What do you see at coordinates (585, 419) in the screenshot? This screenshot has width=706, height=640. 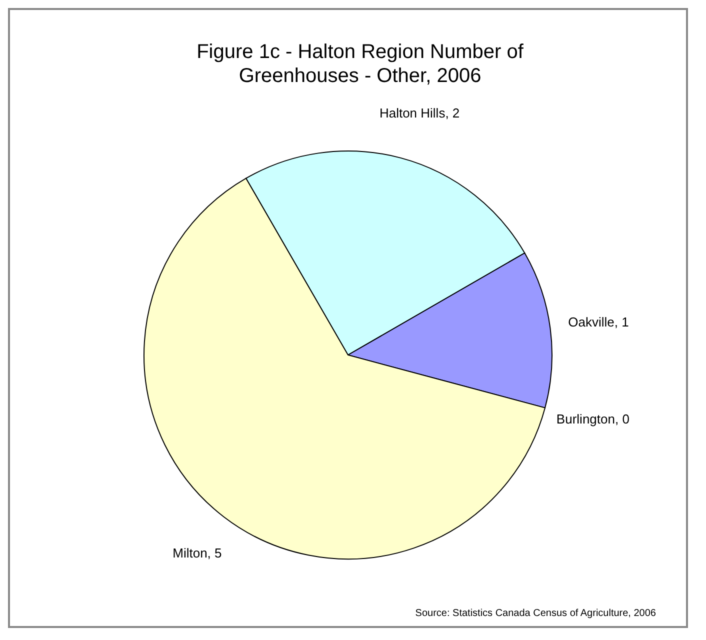 I see `category-label: Burlington` at bounding box center [585, 419].